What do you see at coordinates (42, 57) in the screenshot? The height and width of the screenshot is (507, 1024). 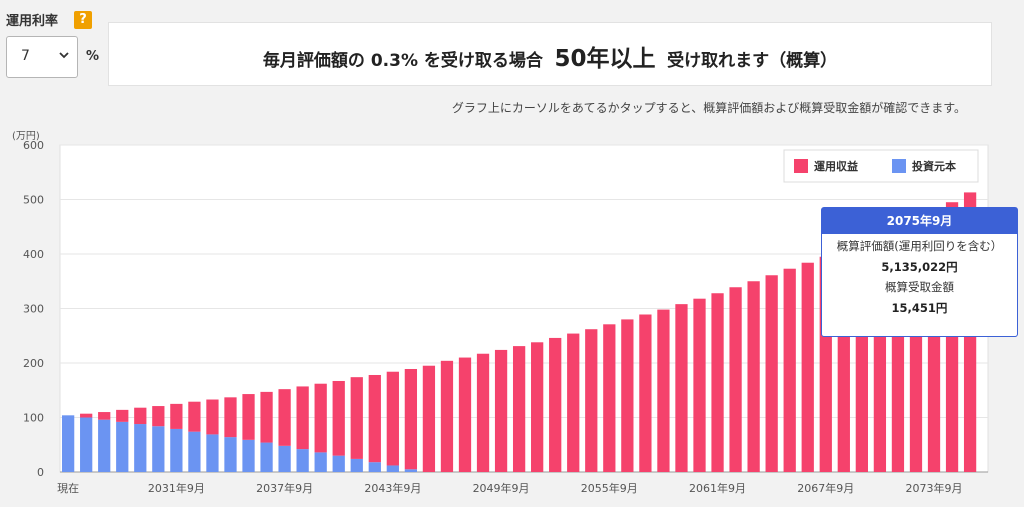 I see `rate-select: 7` at bounding box center [42, 57].